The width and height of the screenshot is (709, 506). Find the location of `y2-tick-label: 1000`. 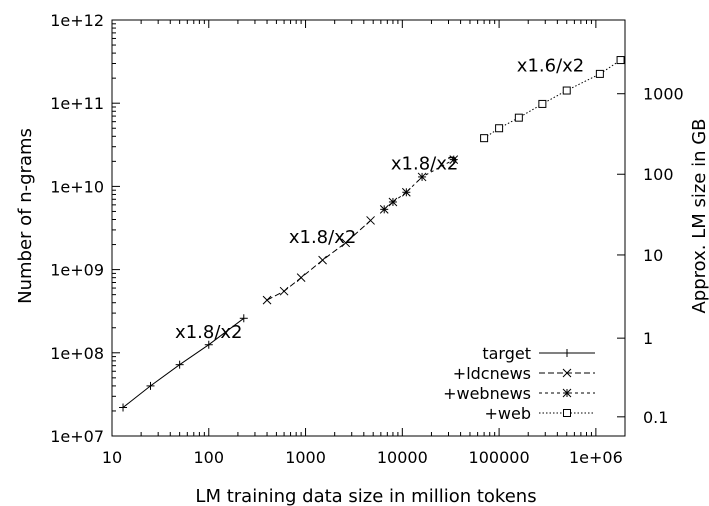

y2-tick-label: 1000 is located at coordinates (663, 94).